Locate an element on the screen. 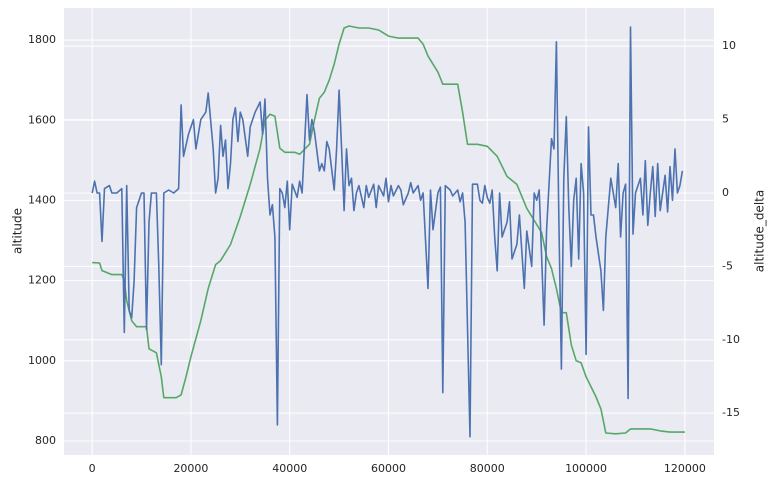  x-tick-label: 120000 is located at coordinates (685, 468).